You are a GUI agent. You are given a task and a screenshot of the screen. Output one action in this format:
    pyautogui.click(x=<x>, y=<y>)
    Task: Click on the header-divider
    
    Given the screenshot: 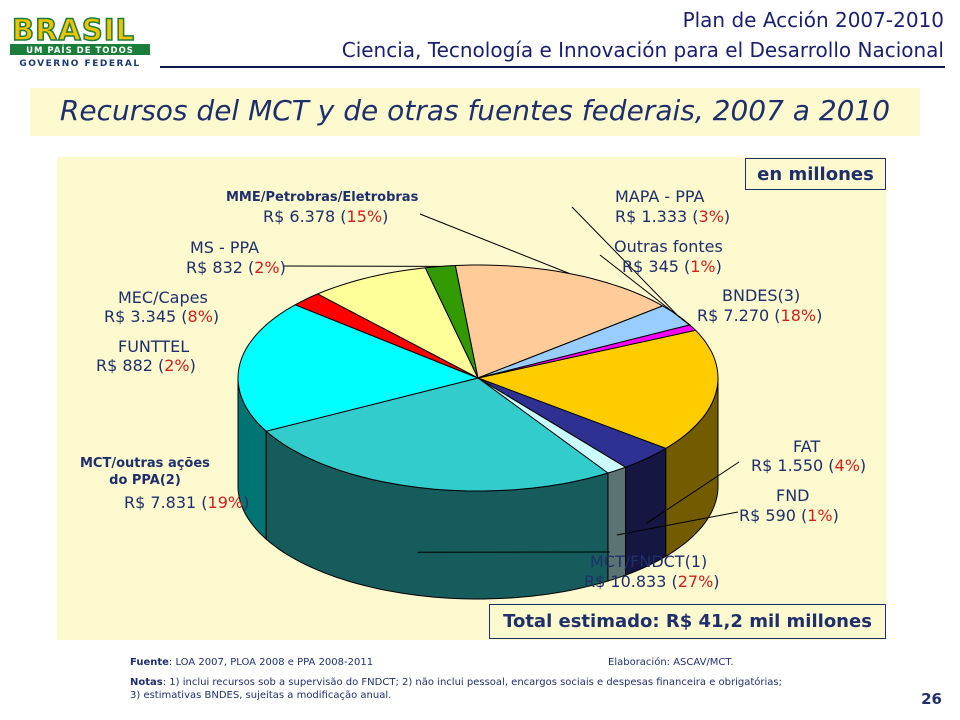 What is the action you would take?
    pyautogui.click(x=552, y=67)
    